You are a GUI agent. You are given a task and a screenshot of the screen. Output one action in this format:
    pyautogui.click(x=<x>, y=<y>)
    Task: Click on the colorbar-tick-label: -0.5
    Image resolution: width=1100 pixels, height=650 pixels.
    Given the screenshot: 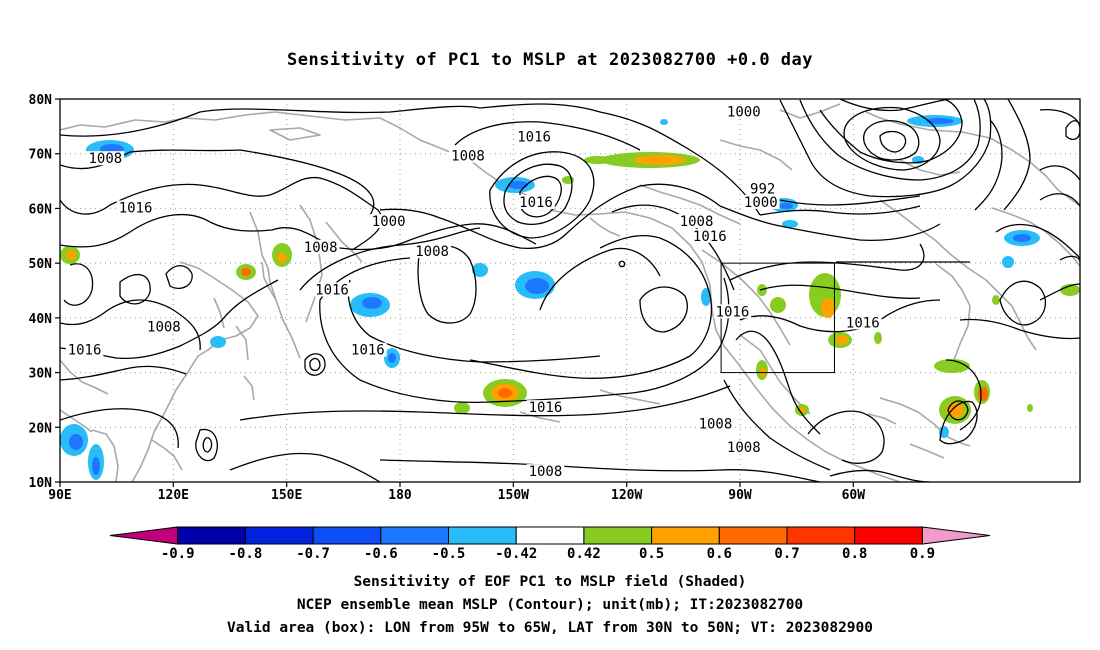 What is the action you would take?
    pyautogui.click(x=449, y=554)
    